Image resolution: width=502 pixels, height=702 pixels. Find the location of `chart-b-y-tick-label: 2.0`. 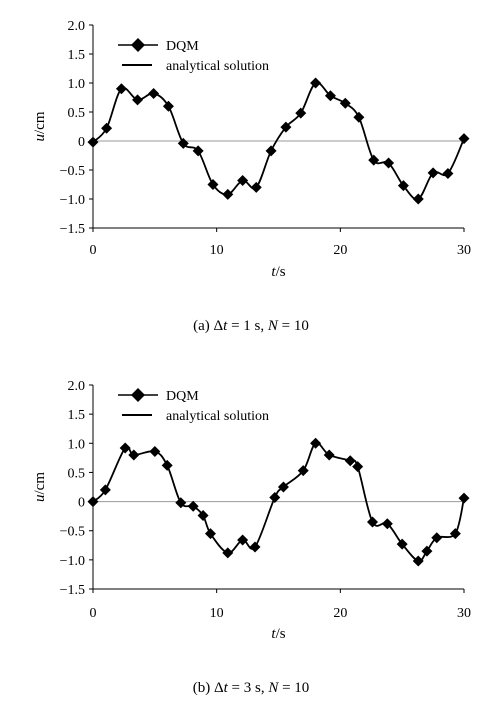

chart-b-y-tick-label: 2.0 is located at coordinates (77, 386).